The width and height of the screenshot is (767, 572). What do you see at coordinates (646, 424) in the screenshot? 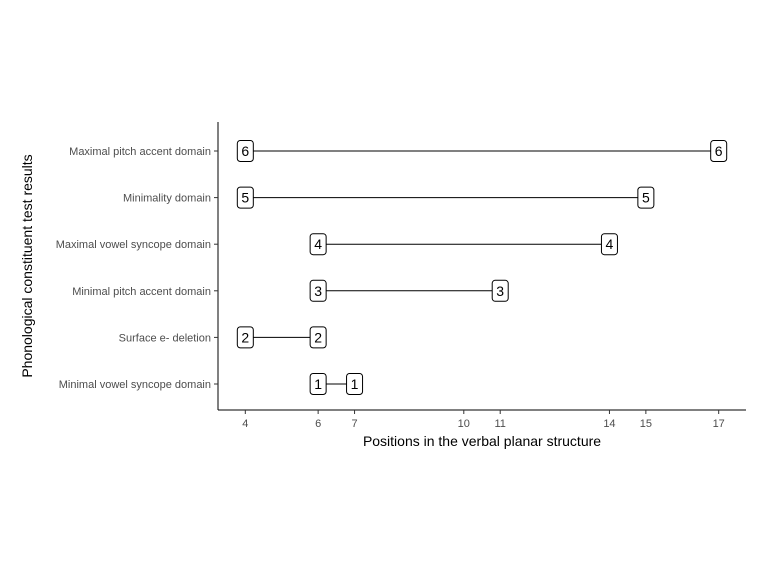
I see `x-tick-label: 15` at bounding box center [646, 424].